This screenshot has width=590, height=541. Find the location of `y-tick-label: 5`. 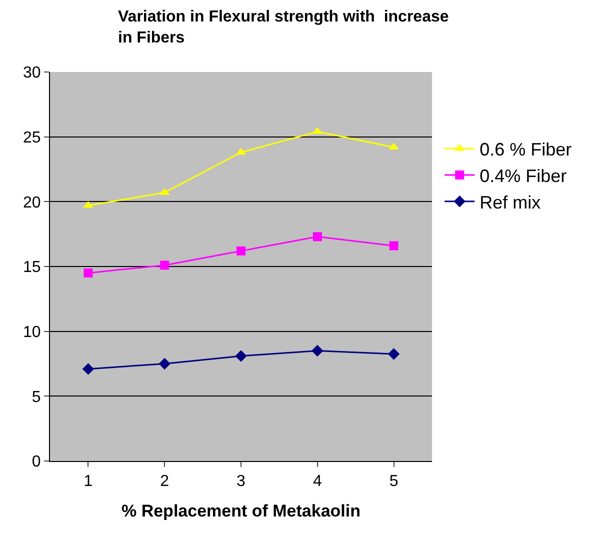

y-tick-label: 5 is located at coordinates (36, 397).